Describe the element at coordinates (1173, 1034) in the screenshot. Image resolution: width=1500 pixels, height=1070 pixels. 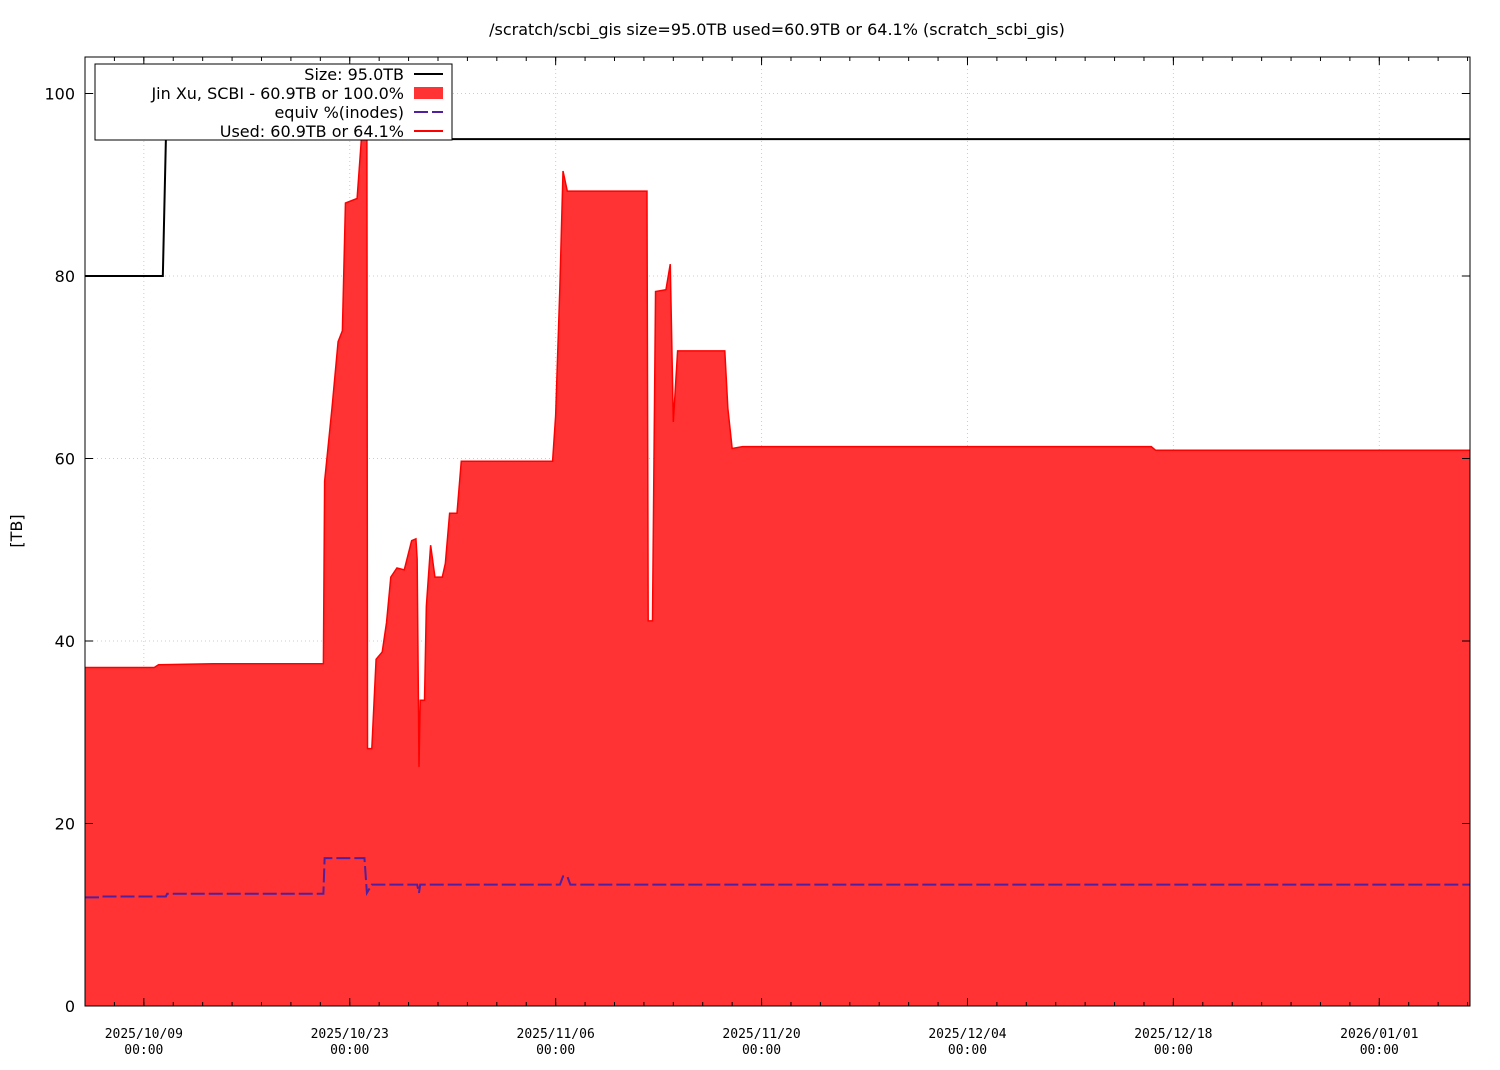
I see `x-tick-label-date: 2025/12/18` at that location.